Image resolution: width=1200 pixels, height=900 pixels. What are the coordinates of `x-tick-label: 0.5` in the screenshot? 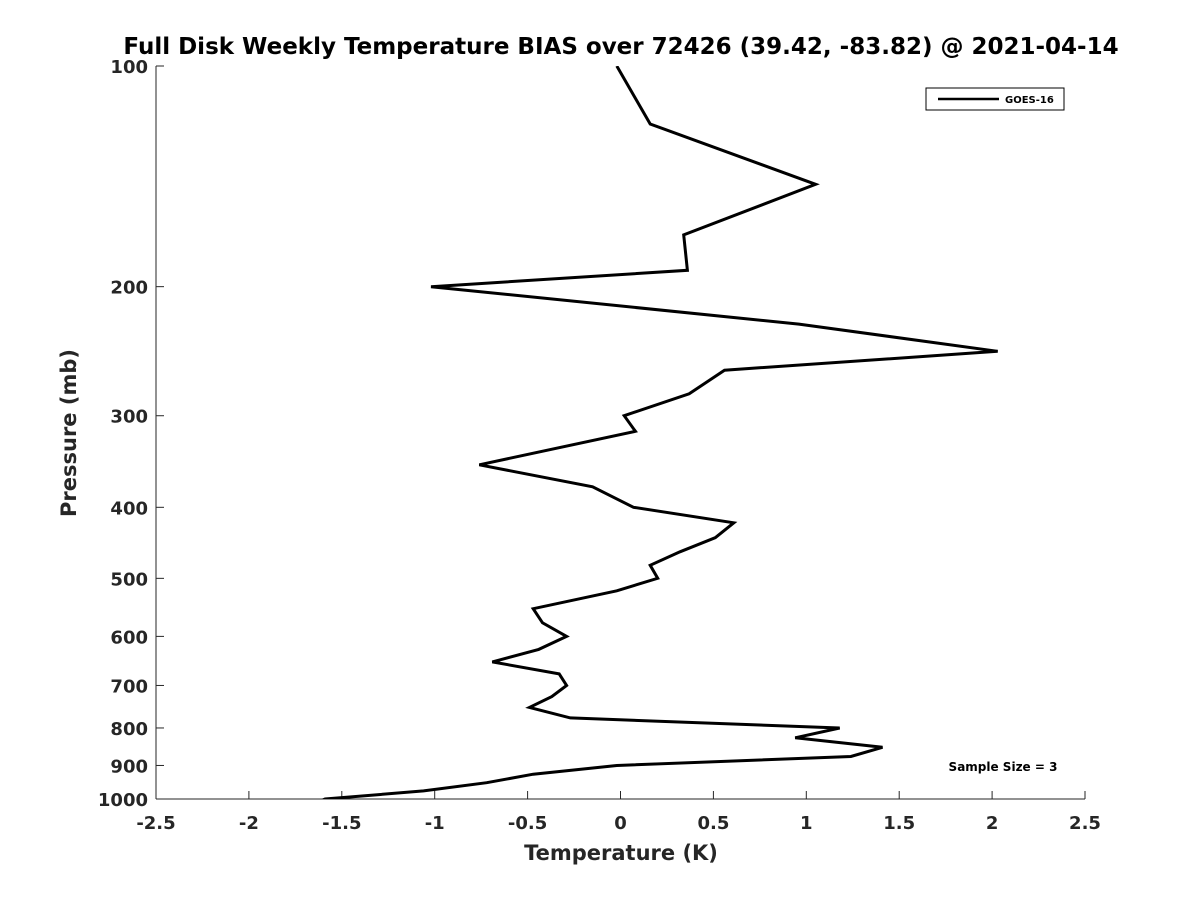 It's located at (713, 823).